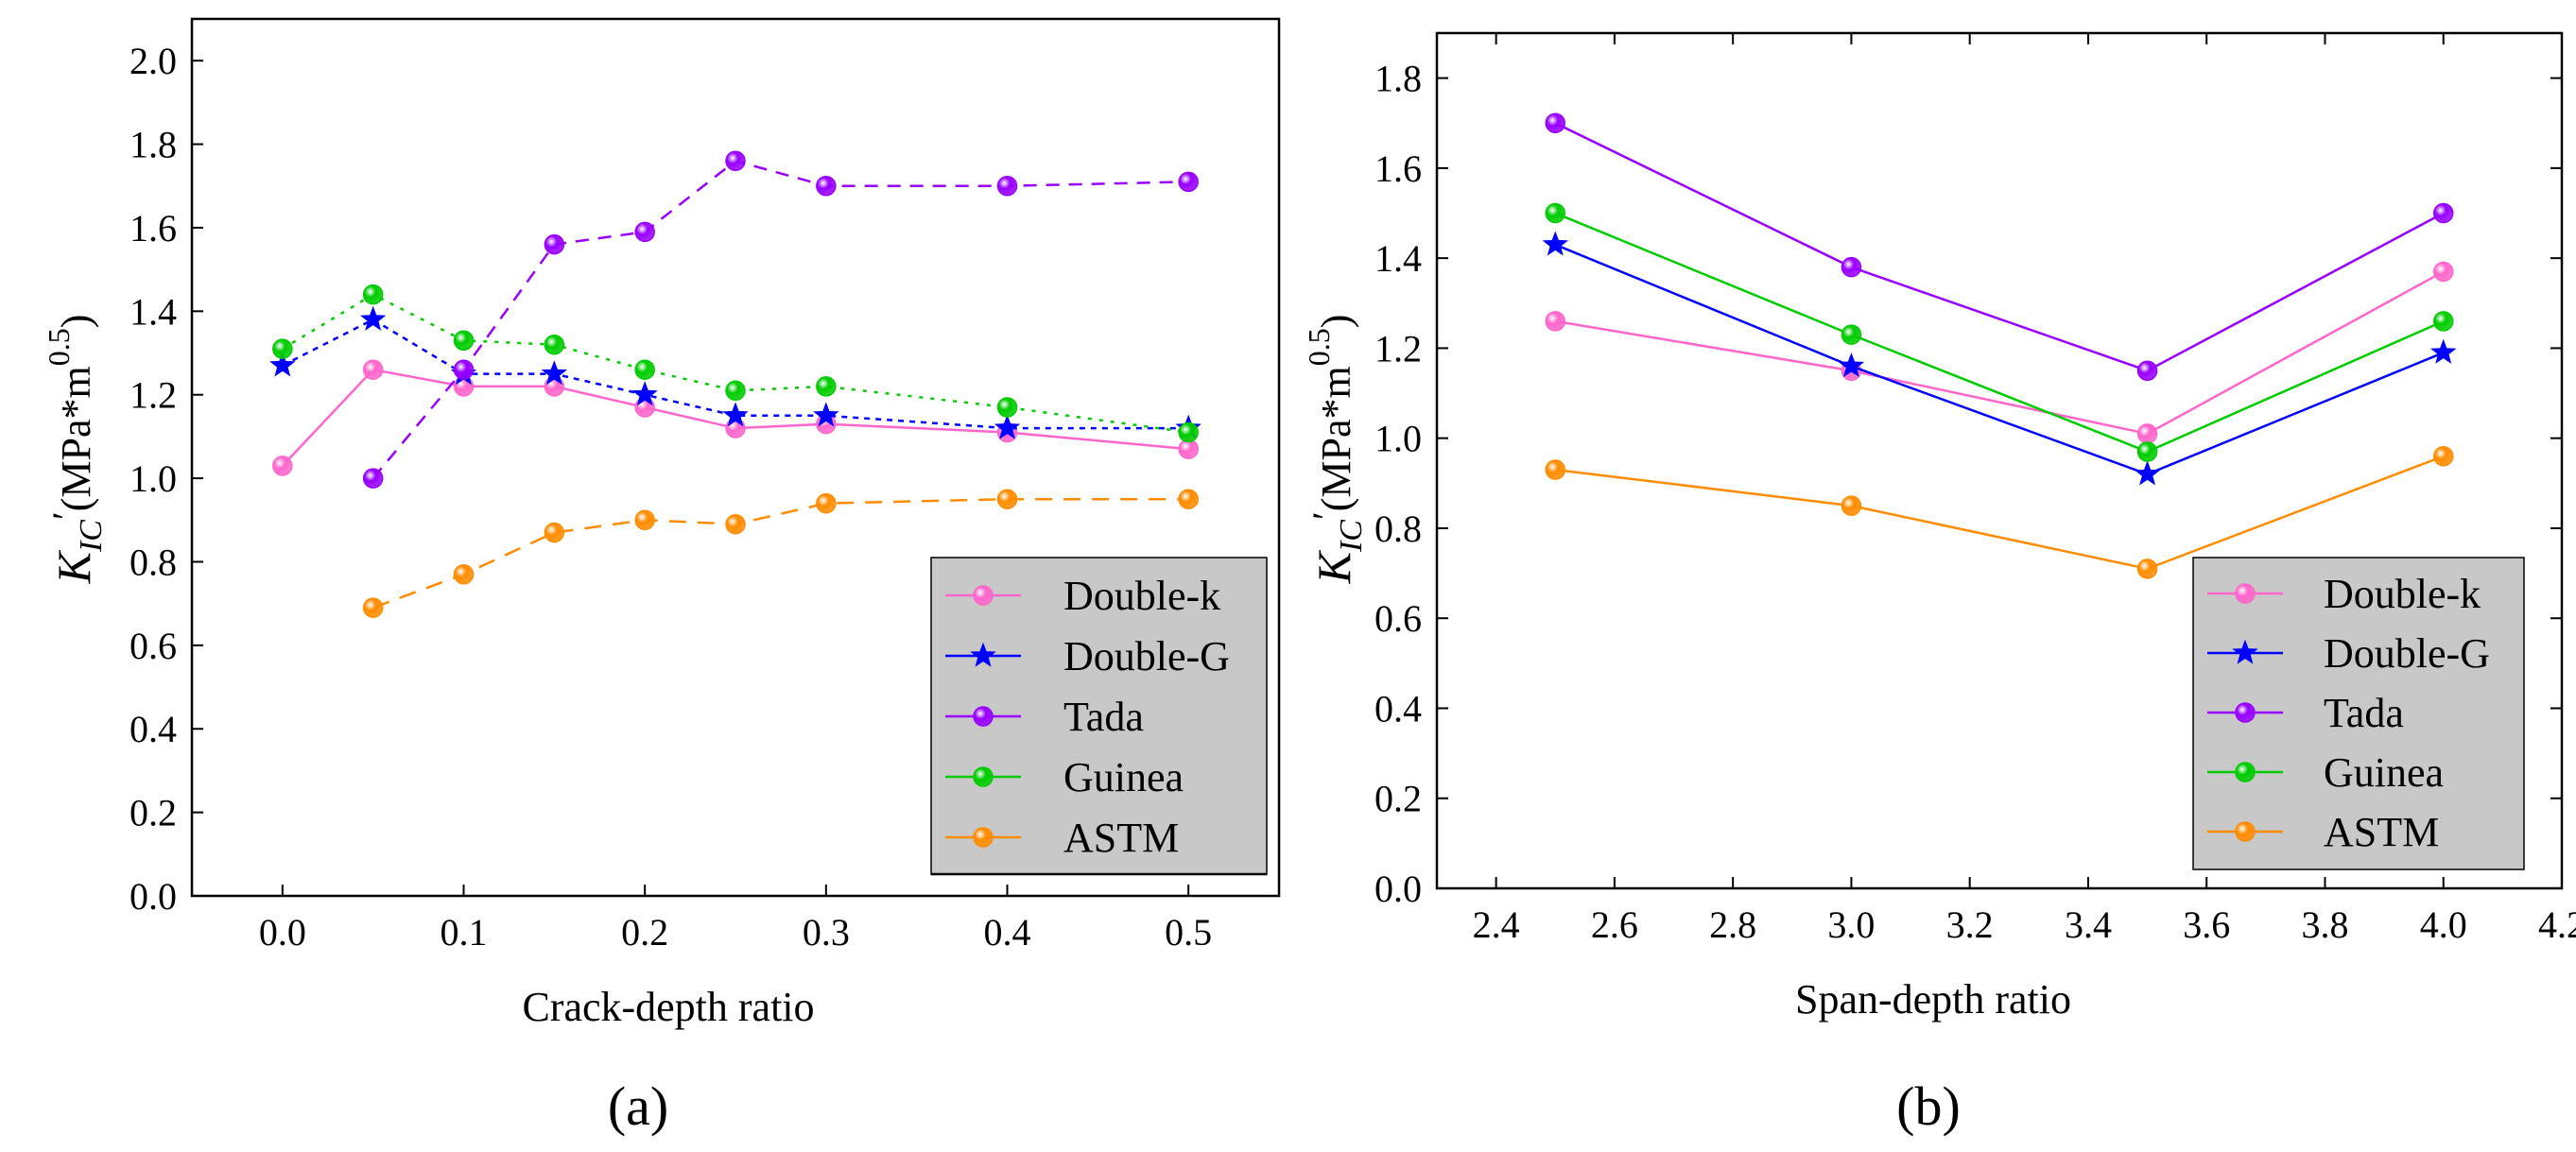 The width and height of the screenshot is (2576, 1152). Describe the element at coordinates (1319, 347) in the screenshot. I see `y-axis-sup: 0.5` at that location.